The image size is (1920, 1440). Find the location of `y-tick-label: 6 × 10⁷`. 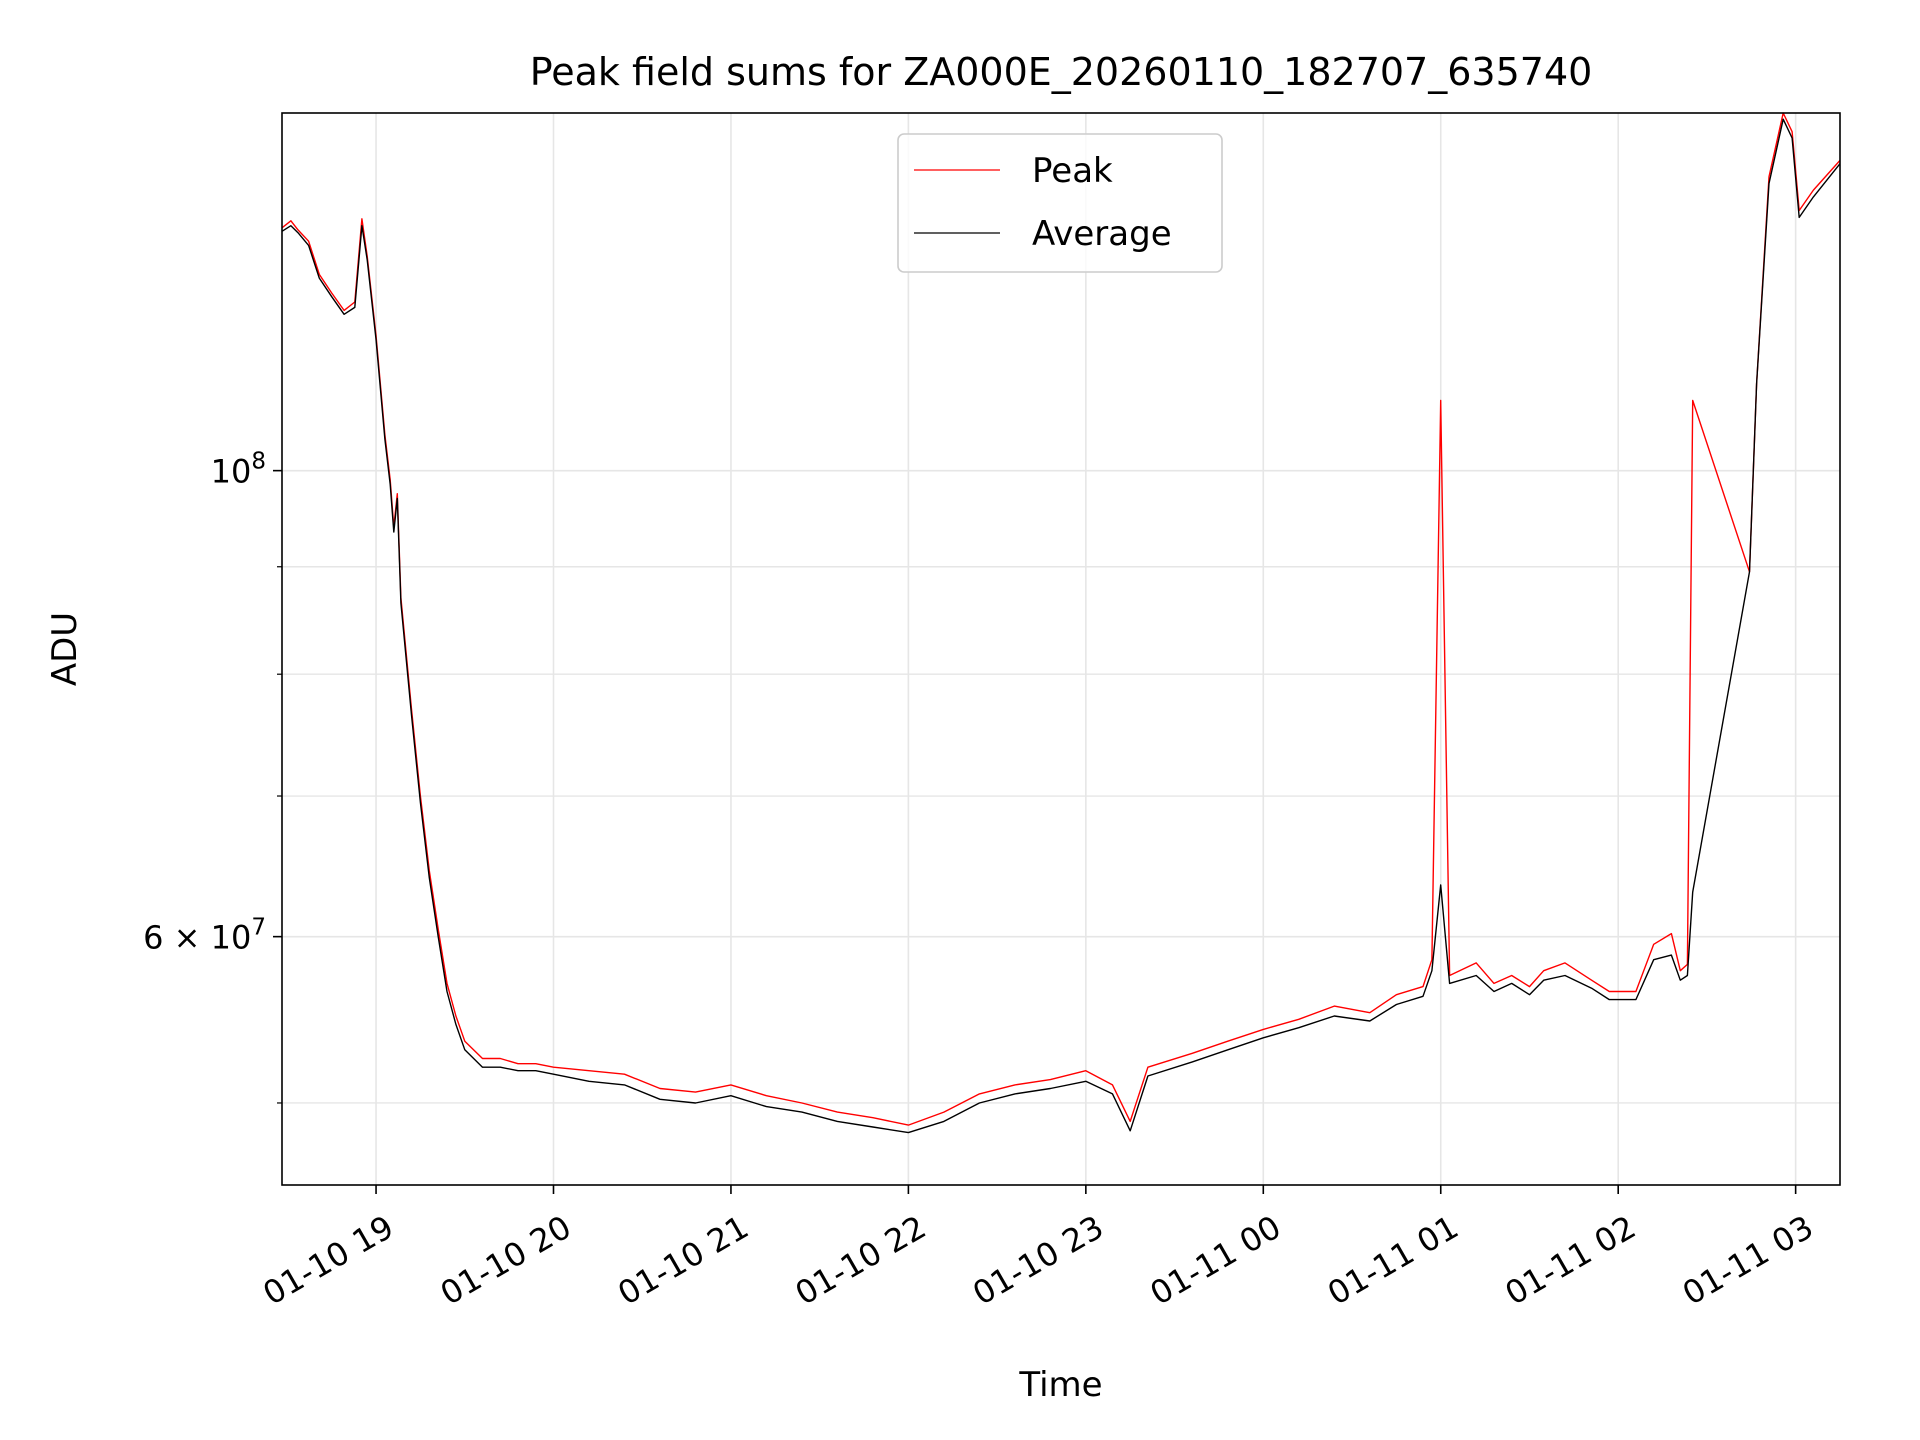

y-tick-label: 6 × 10⁷ is located at coordinates (204, 936).